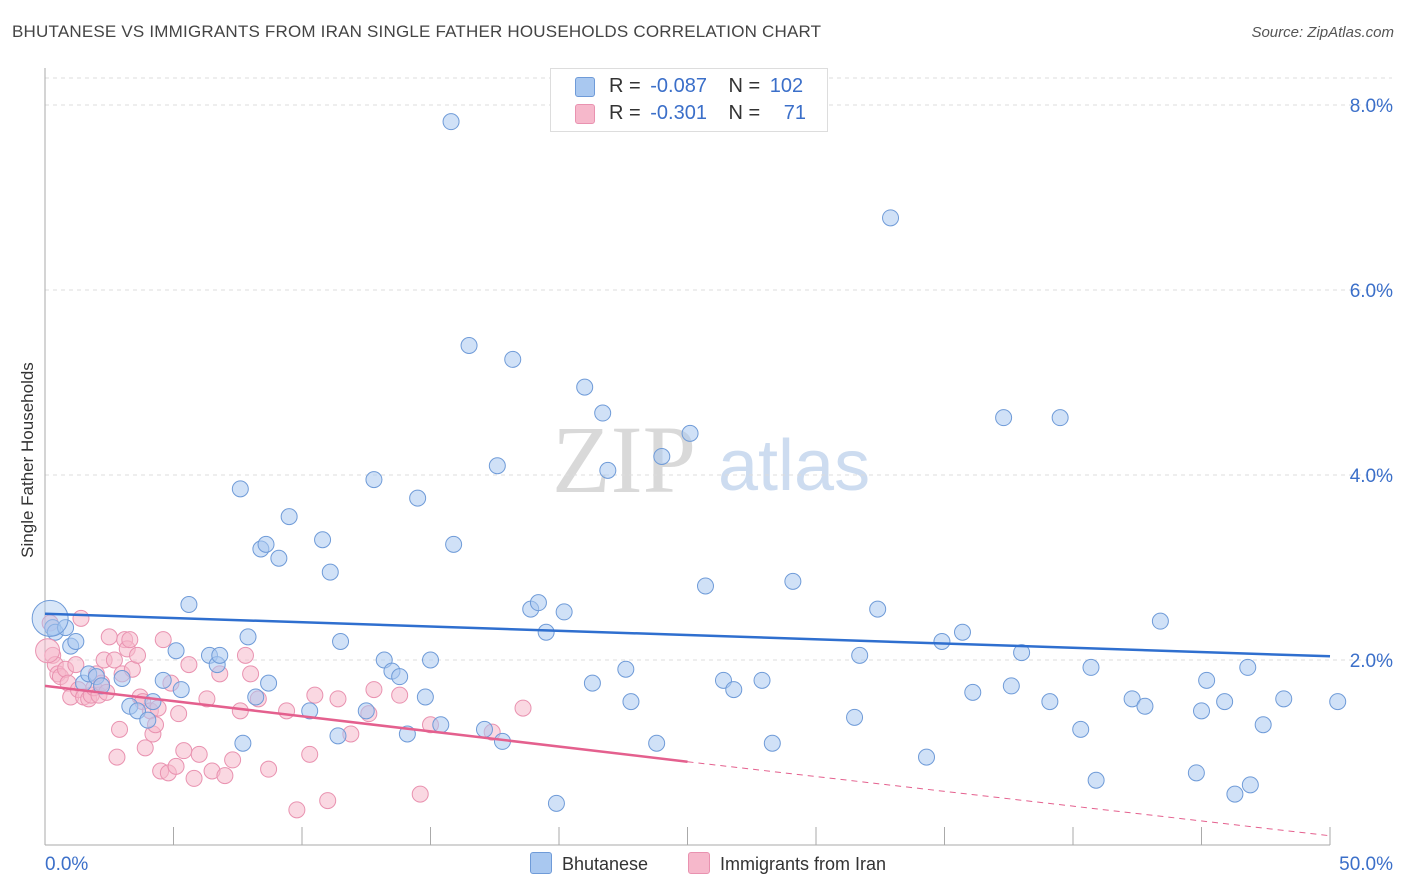 This screenshot has width=1406, height=892. Describe the element at coordinates (585, 114) in the screenshot. I see `pink-swatch` at that location.